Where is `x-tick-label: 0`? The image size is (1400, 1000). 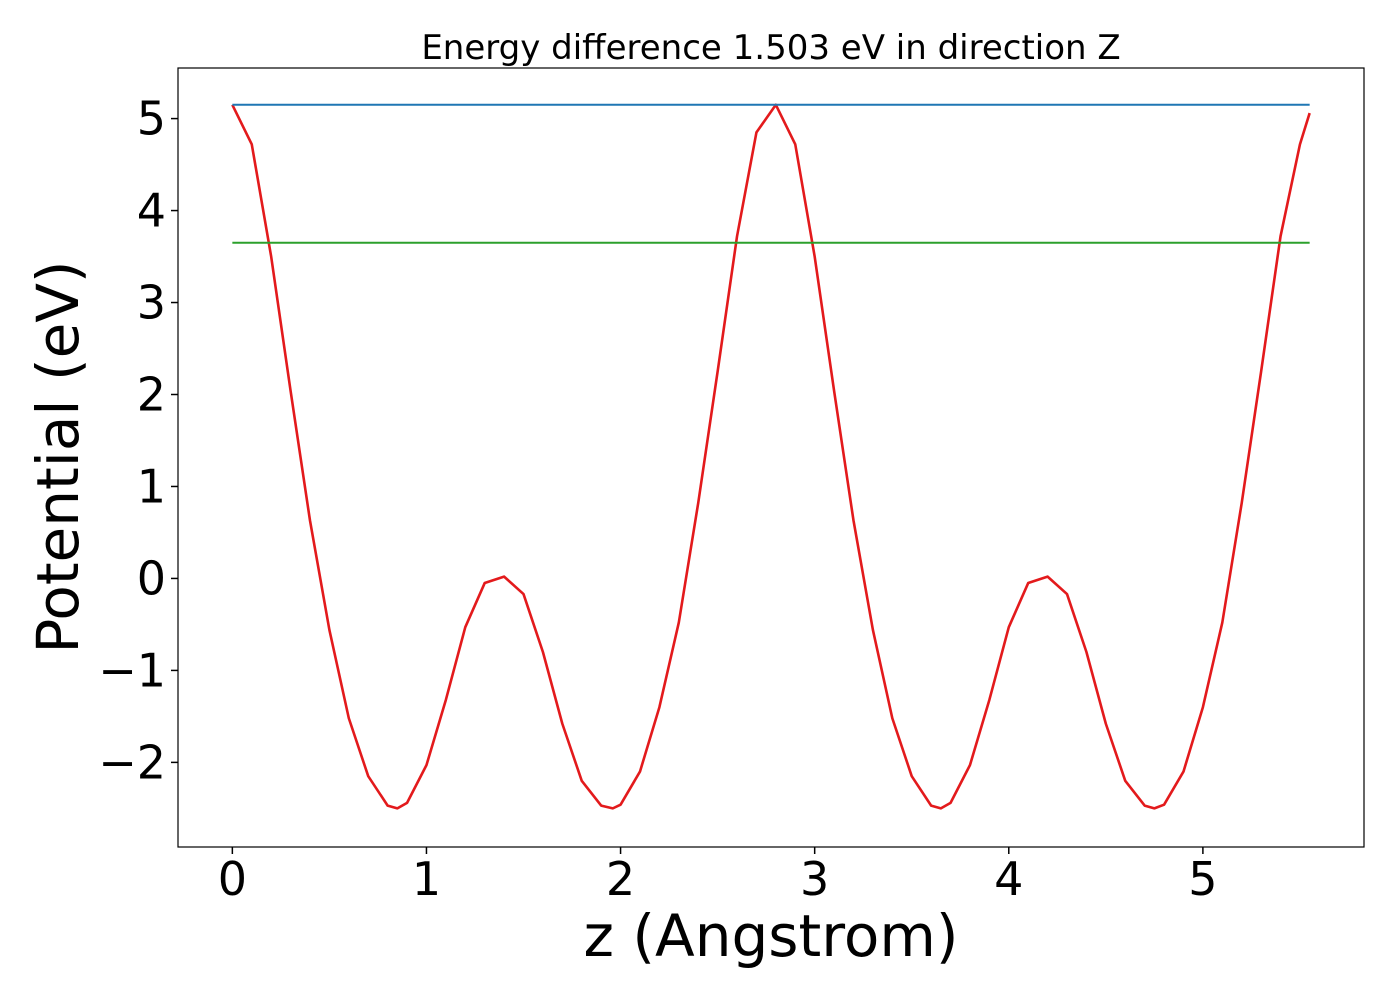
x-tick-label: 0 is located at coordinates (232, 879).